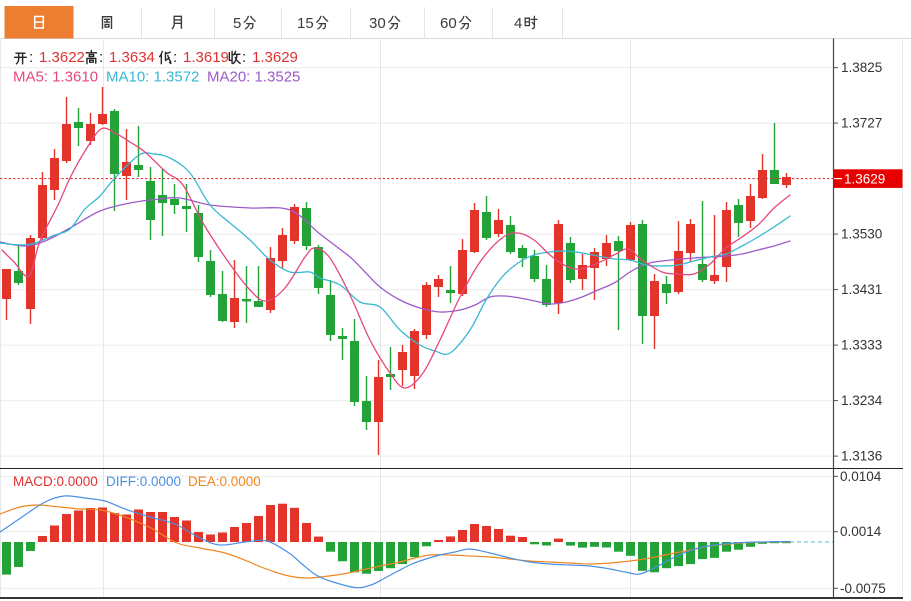 This screenshot has height=601, width=911. What do you see at coordinates (448, 23) in the screenshot?
I see `svg-text: 60` at bounding box center [448, 23].